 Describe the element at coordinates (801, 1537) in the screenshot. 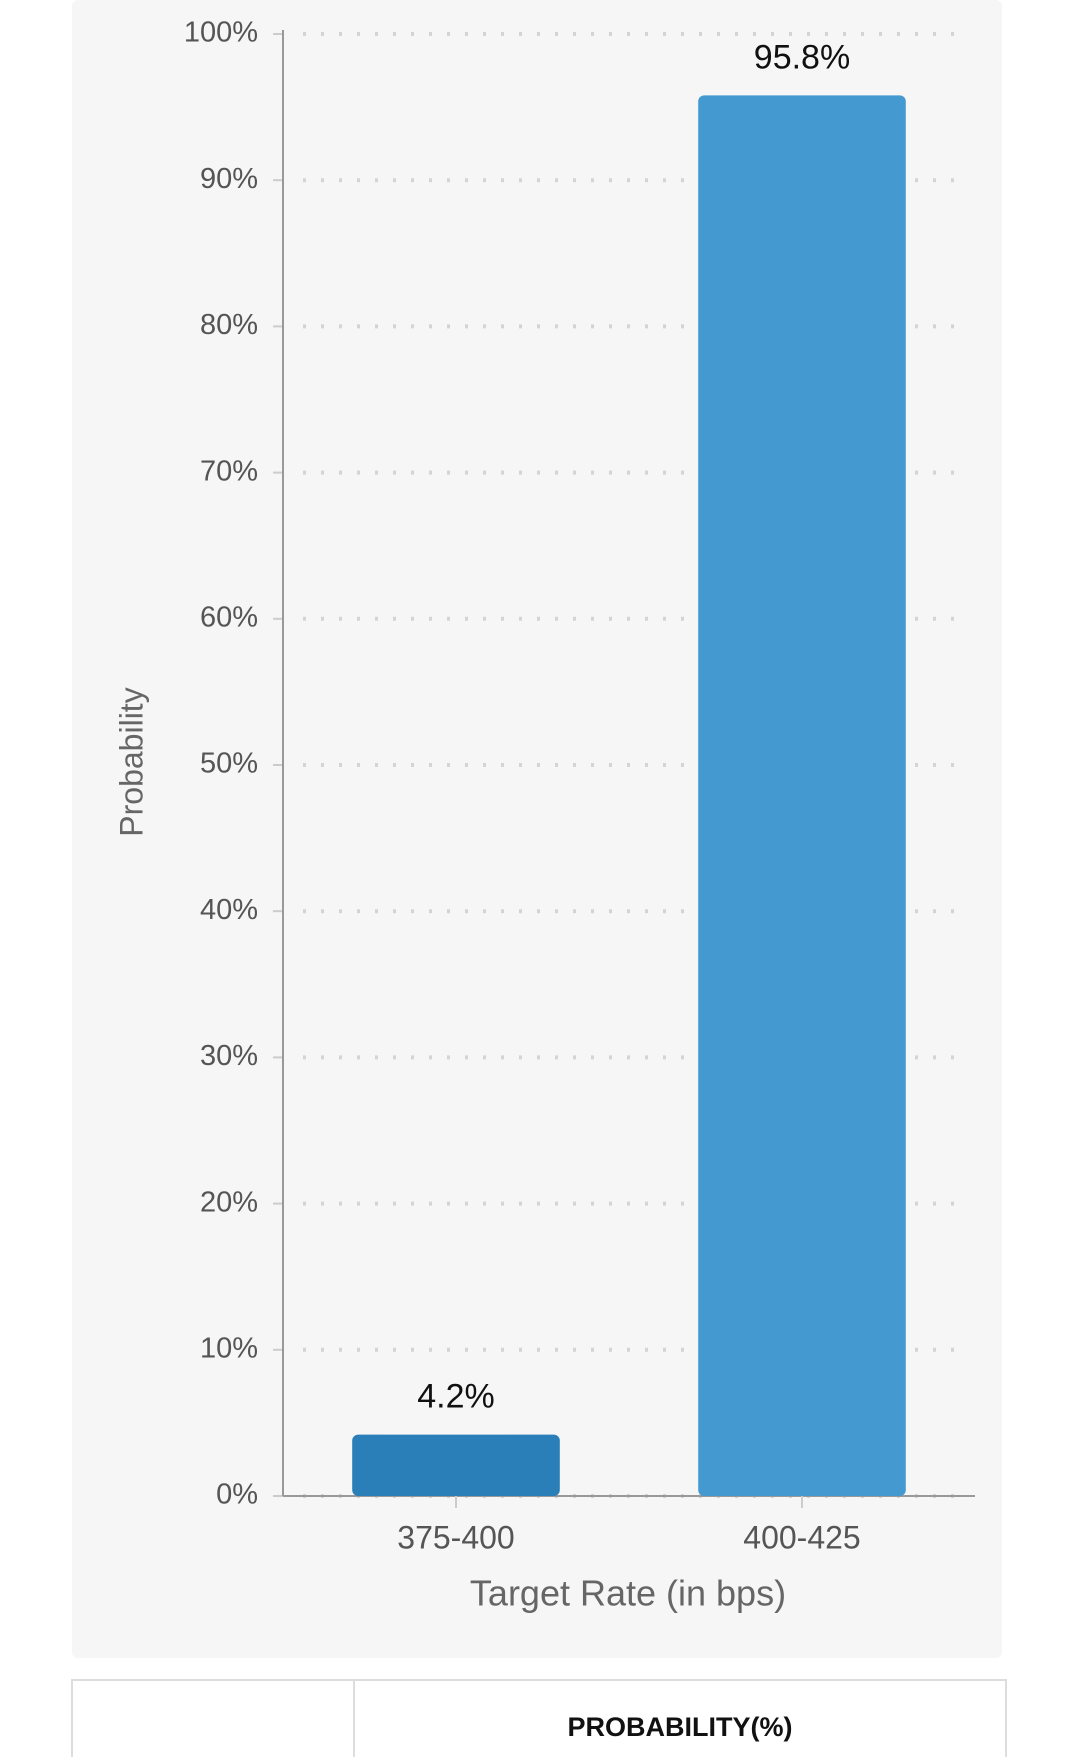

I see `x-tick-label: 400-425` at that location.